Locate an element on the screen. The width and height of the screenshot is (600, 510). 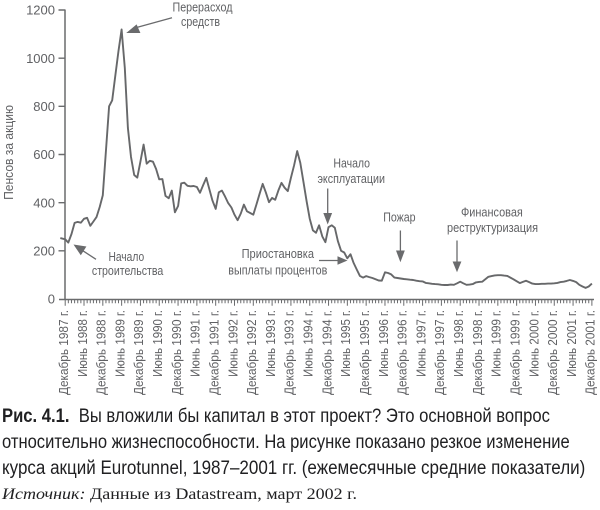
svg-text: 1000 is located at coordinates (40, 58).